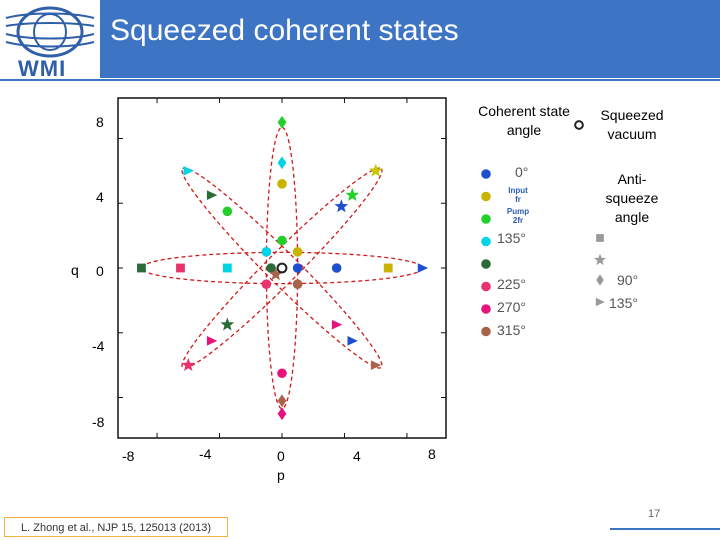 This screenshot has height=540, width=720. I want to click on x-tick-label: 0, so click(281, 456).